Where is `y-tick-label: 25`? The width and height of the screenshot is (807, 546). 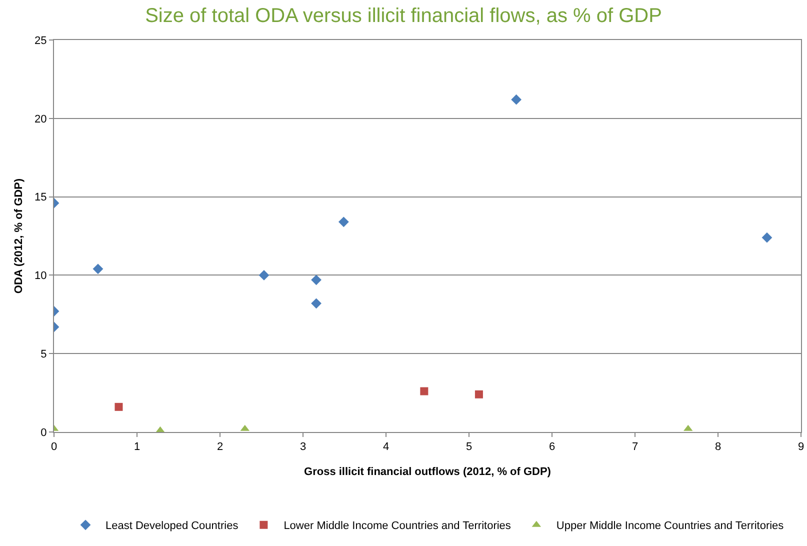
y-tick-label: 25 is located at coordinates (40, 40).